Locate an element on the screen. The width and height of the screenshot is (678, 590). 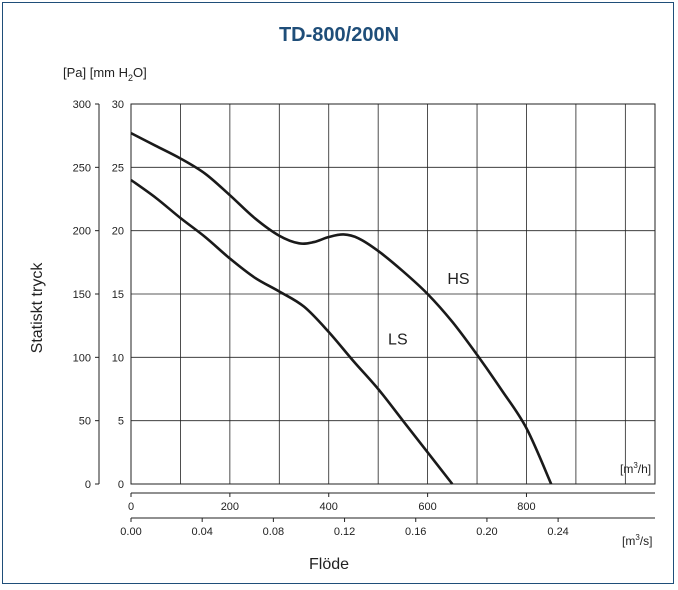
x-tick-label-m3s: 0.04 is located at coordinates (201, 532).